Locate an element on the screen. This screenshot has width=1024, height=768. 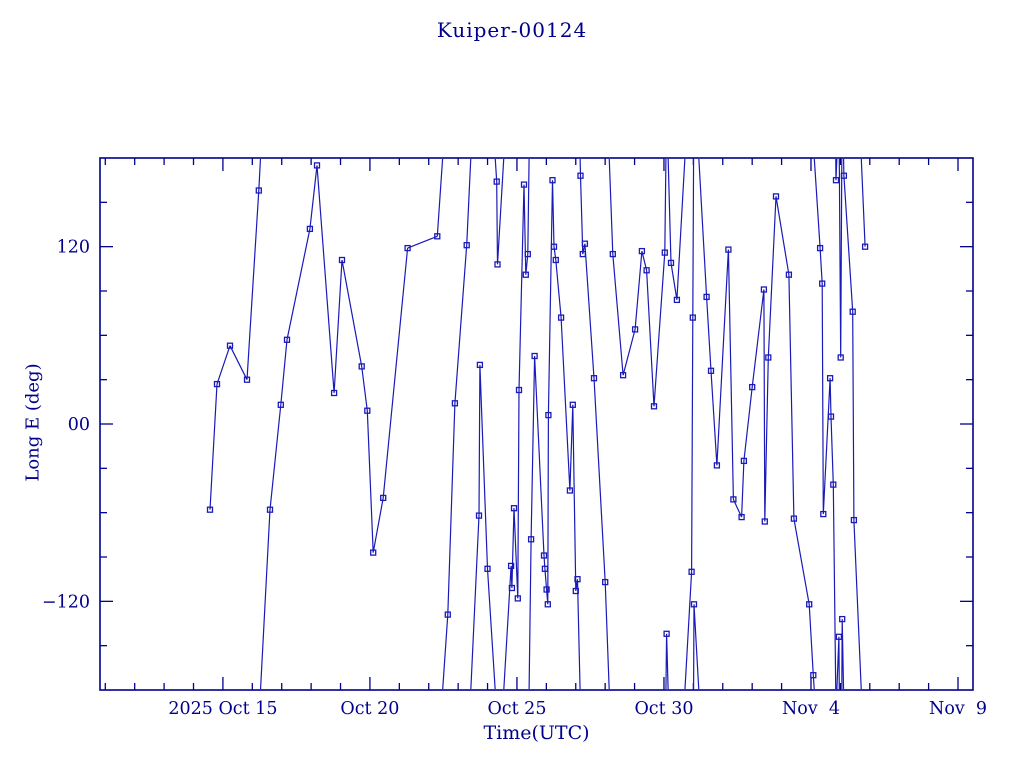
x-tick-label: Nov 9 is located at coordinates (958, 709).